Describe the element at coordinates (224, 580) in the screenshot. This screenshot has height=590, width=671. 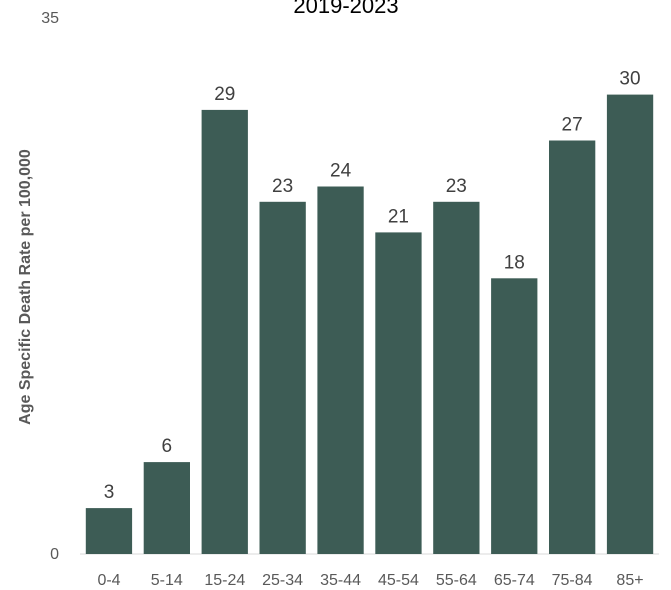
I see `x-tick-label-15-24: 15-24` at that location.